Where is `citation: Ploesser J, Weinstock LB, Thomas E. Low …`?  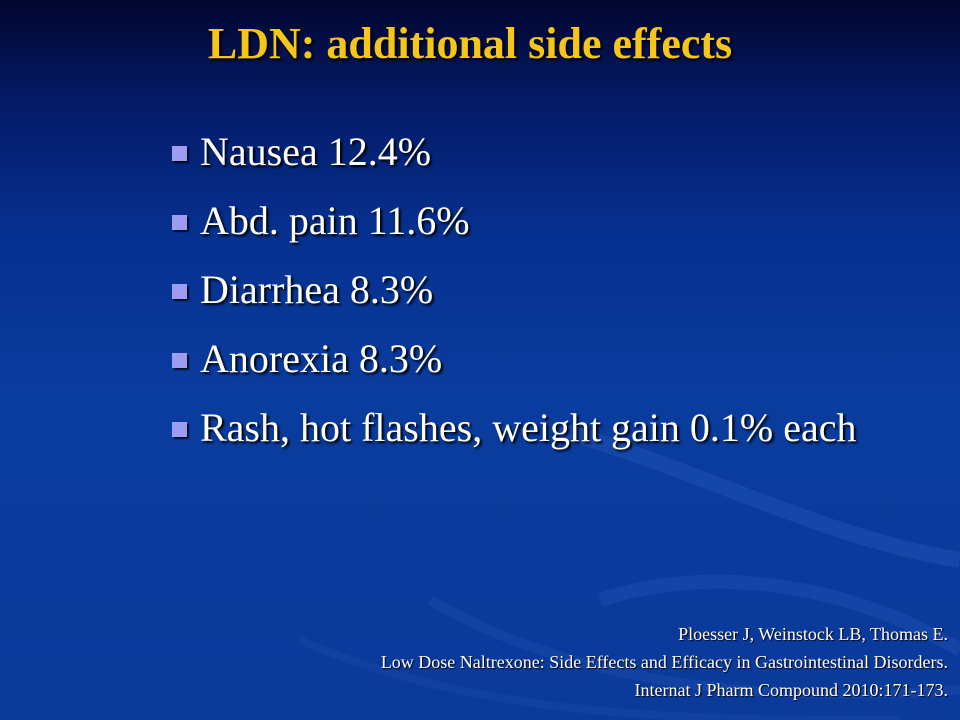 citation: Ploesser J, Weinstock LB, Thomas E. Low … is located at coordinates (548, 662).